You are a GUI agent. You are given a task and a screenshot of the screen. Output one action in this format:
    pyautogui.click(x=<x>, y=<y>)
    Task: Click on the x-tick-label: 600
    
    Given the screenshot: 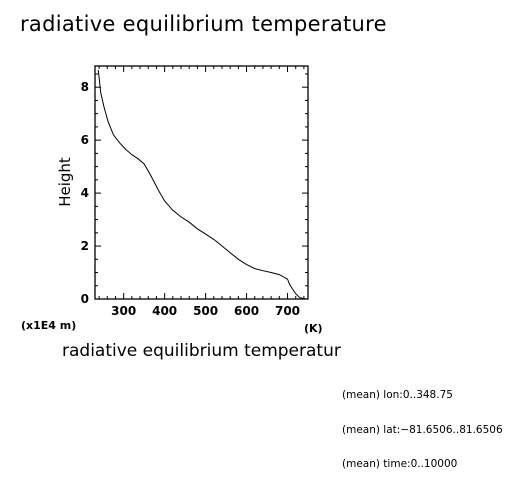 What is the action you would take?
    pyautogui.click(x=246, y=311)
    